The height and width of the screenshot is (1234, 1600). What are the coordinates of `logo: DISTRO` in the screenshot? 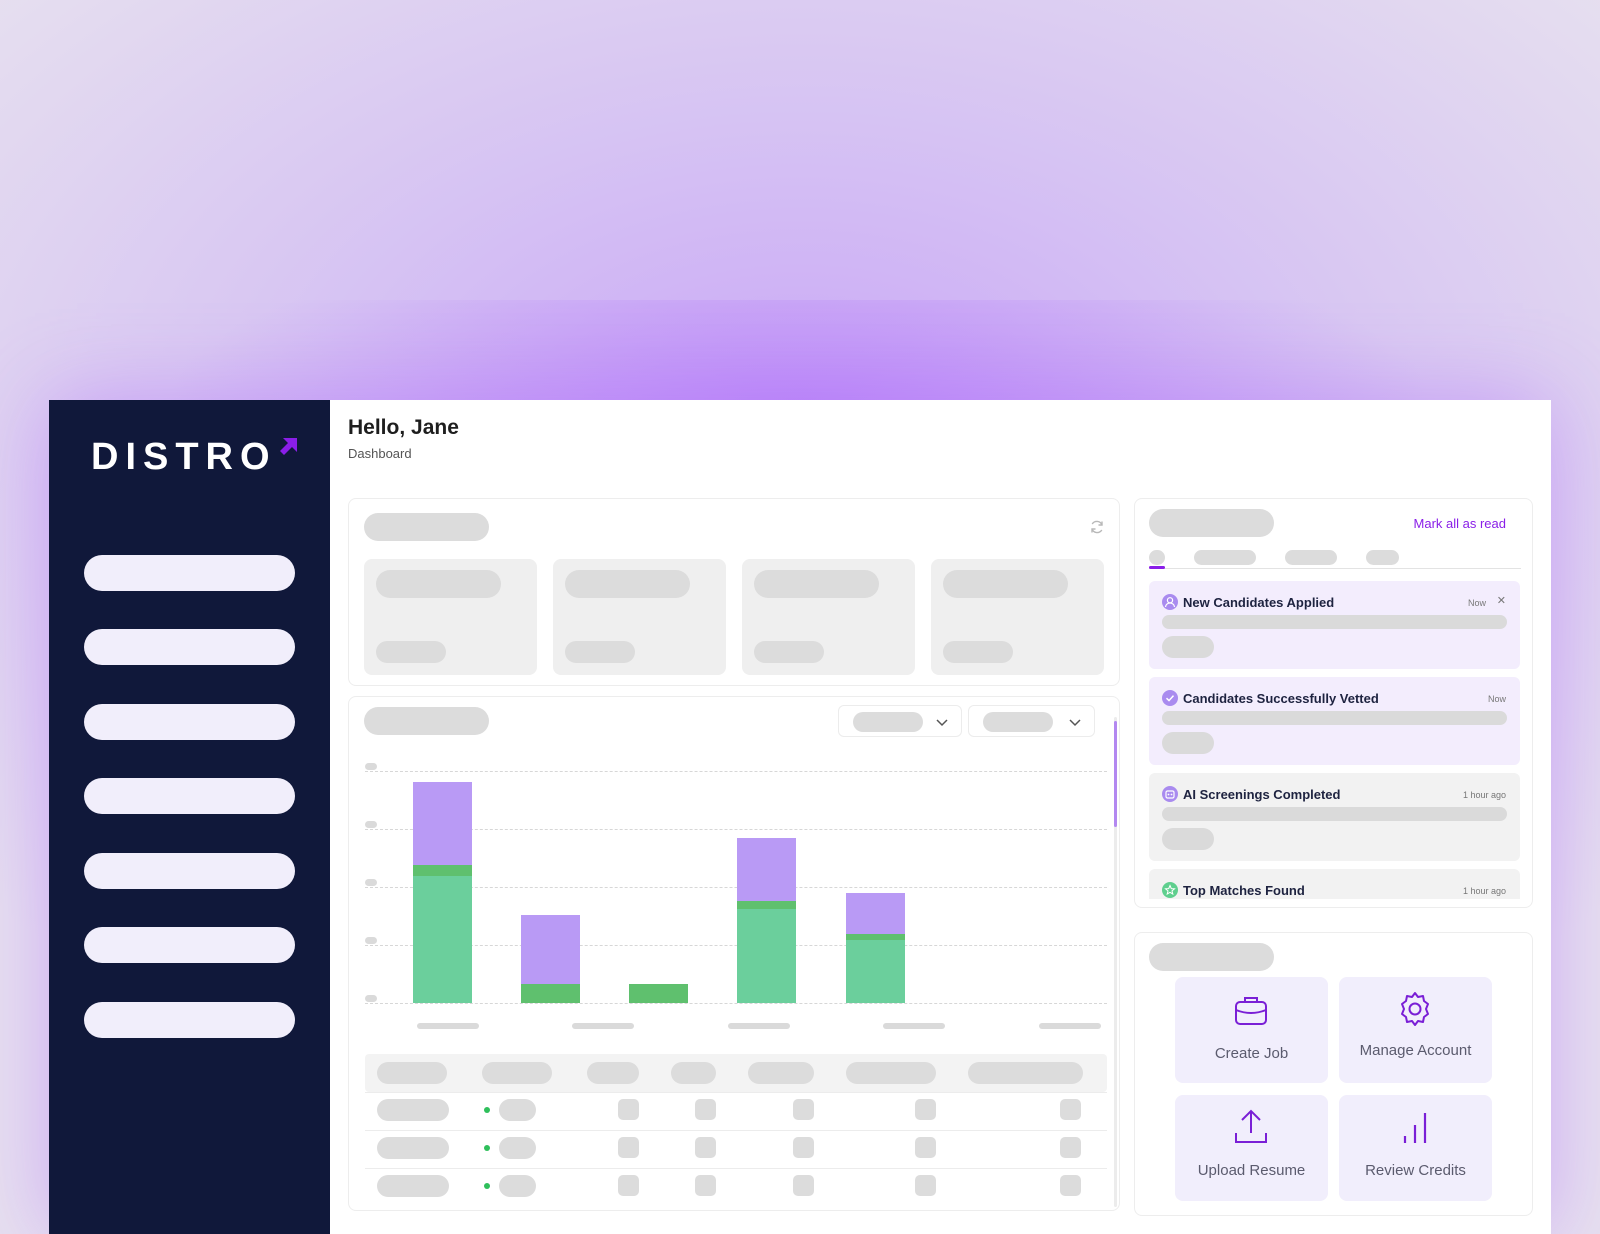 It's located at (195, 457).